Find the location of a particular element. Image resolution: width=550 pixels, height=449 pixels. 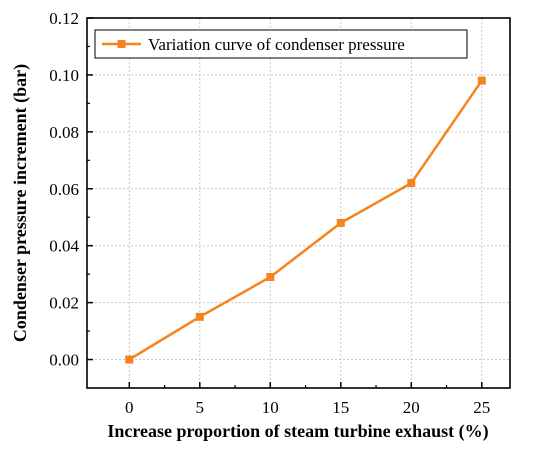

legend: Variation curve of condenser pressure is located at coordinates (281, 44).